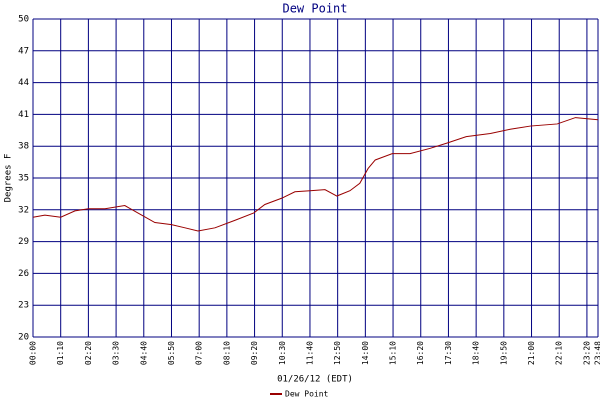  Describe the element at coordinates (23, 147) in the screenshot. I see `y-tick-label: 38` at that location.